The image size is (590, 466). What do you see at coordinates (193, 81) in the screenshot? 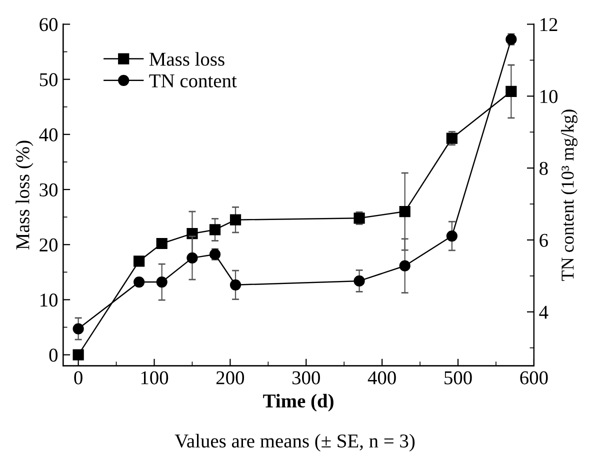
I see `legend-label: TN content` at bounding box center [193, 81].